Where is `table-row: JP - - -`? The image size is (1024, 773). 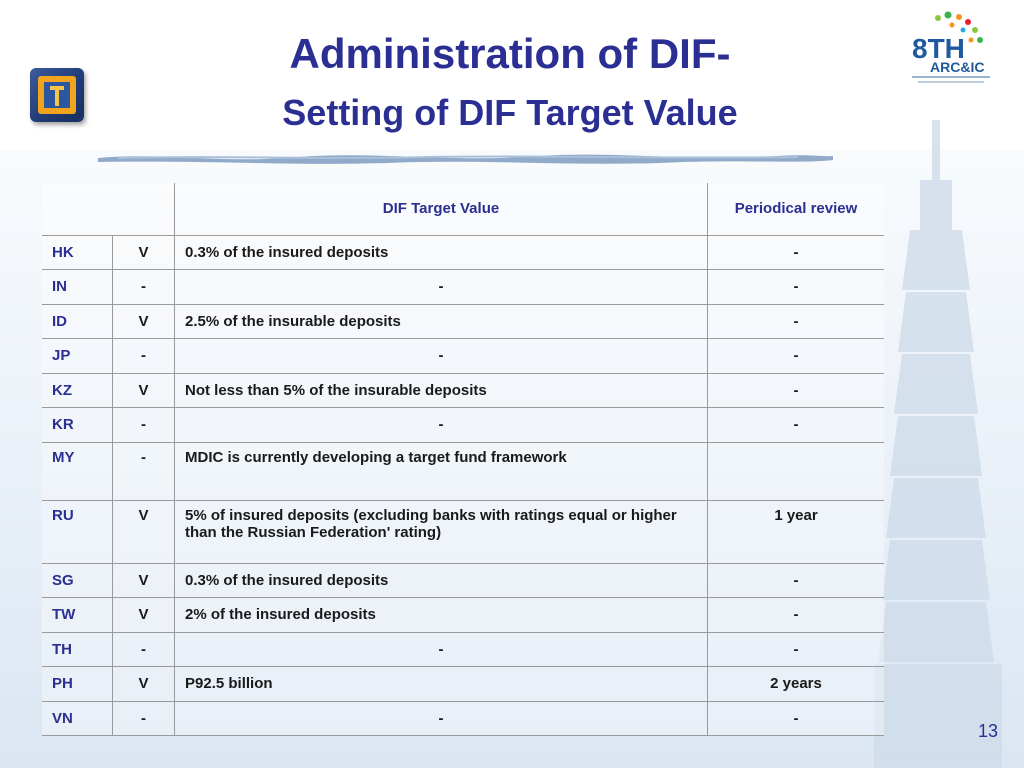 table-row: JP - - - is located at coordinates (463, 356).